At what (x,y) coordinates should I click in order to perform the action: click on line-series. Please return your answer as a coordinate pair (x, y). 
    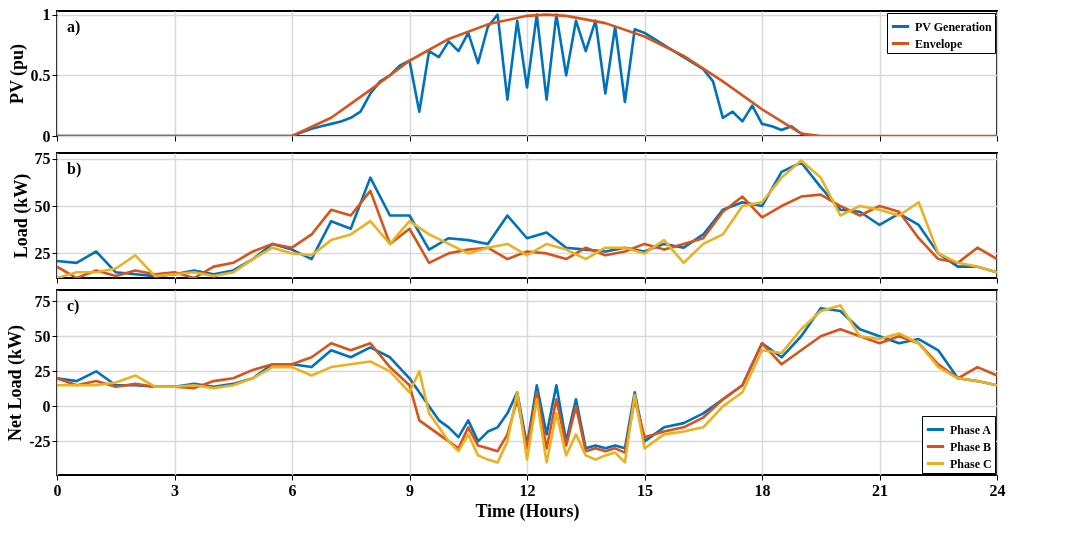
    Looking at the image, I should click on (527, 233).